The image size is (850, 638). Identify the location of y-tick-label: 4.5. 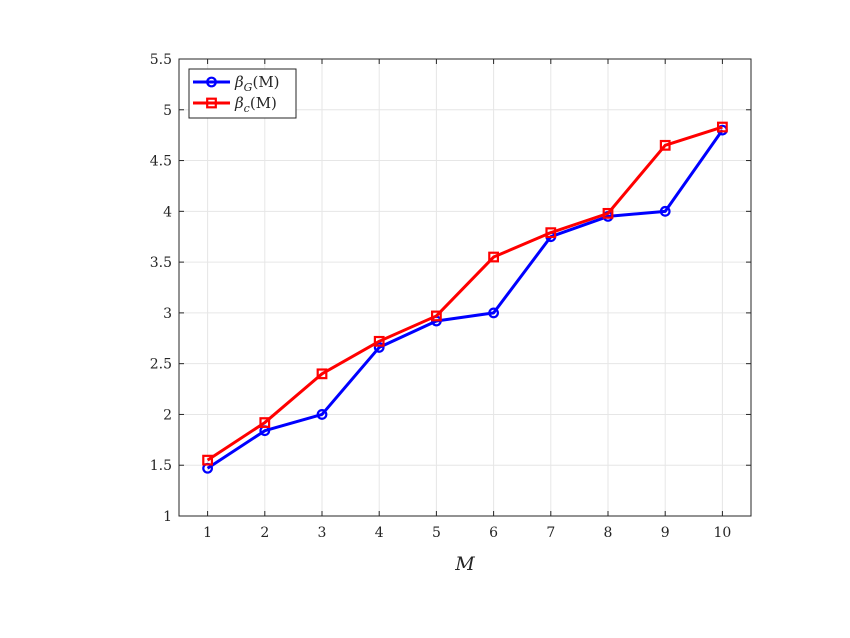
(161, 162).